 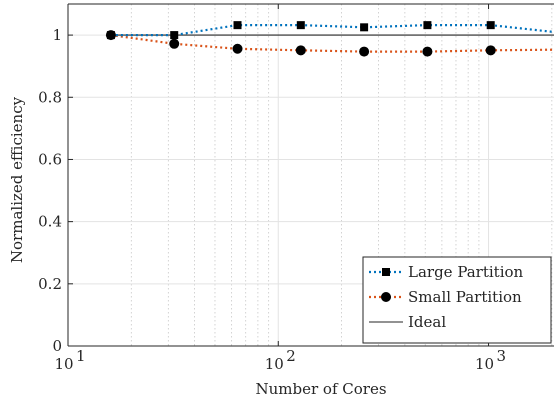 I want to click on x-axis-label: Number of Cores, so click(x=320, y=389).